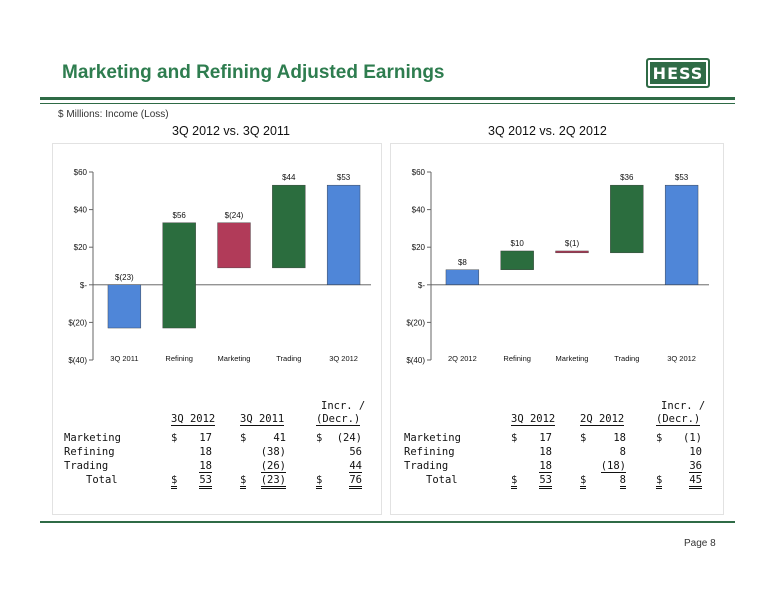  I want to click on category-label: 3Q 2011, so click(124, 358).